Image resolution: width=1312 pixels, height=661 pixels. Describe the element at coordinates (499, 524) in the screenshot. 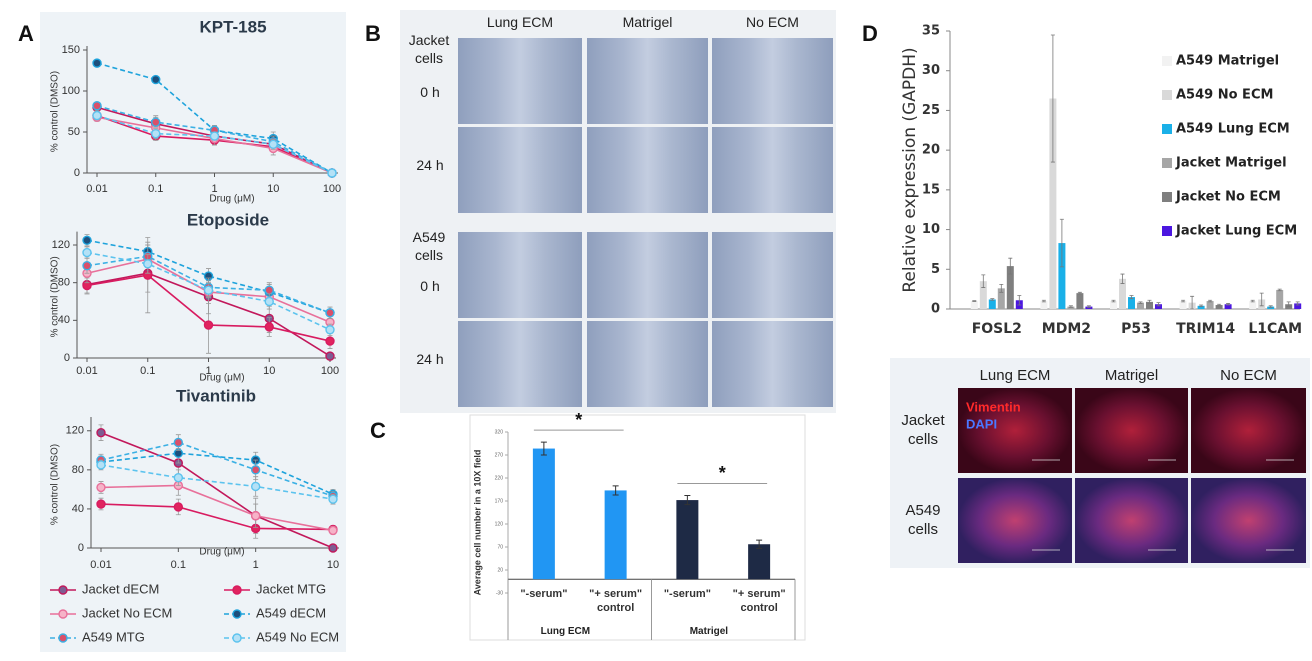

I see `y-tick-label: 120` at that location.